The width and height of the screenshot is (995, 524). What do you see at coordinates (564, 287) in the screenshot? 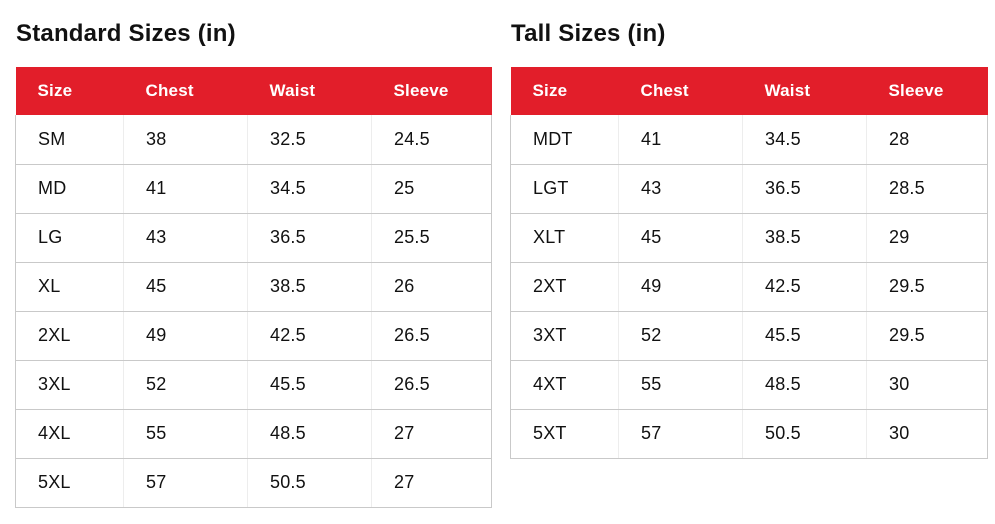
I see `table-cell: 2XT` at bounding box center [564, 287].